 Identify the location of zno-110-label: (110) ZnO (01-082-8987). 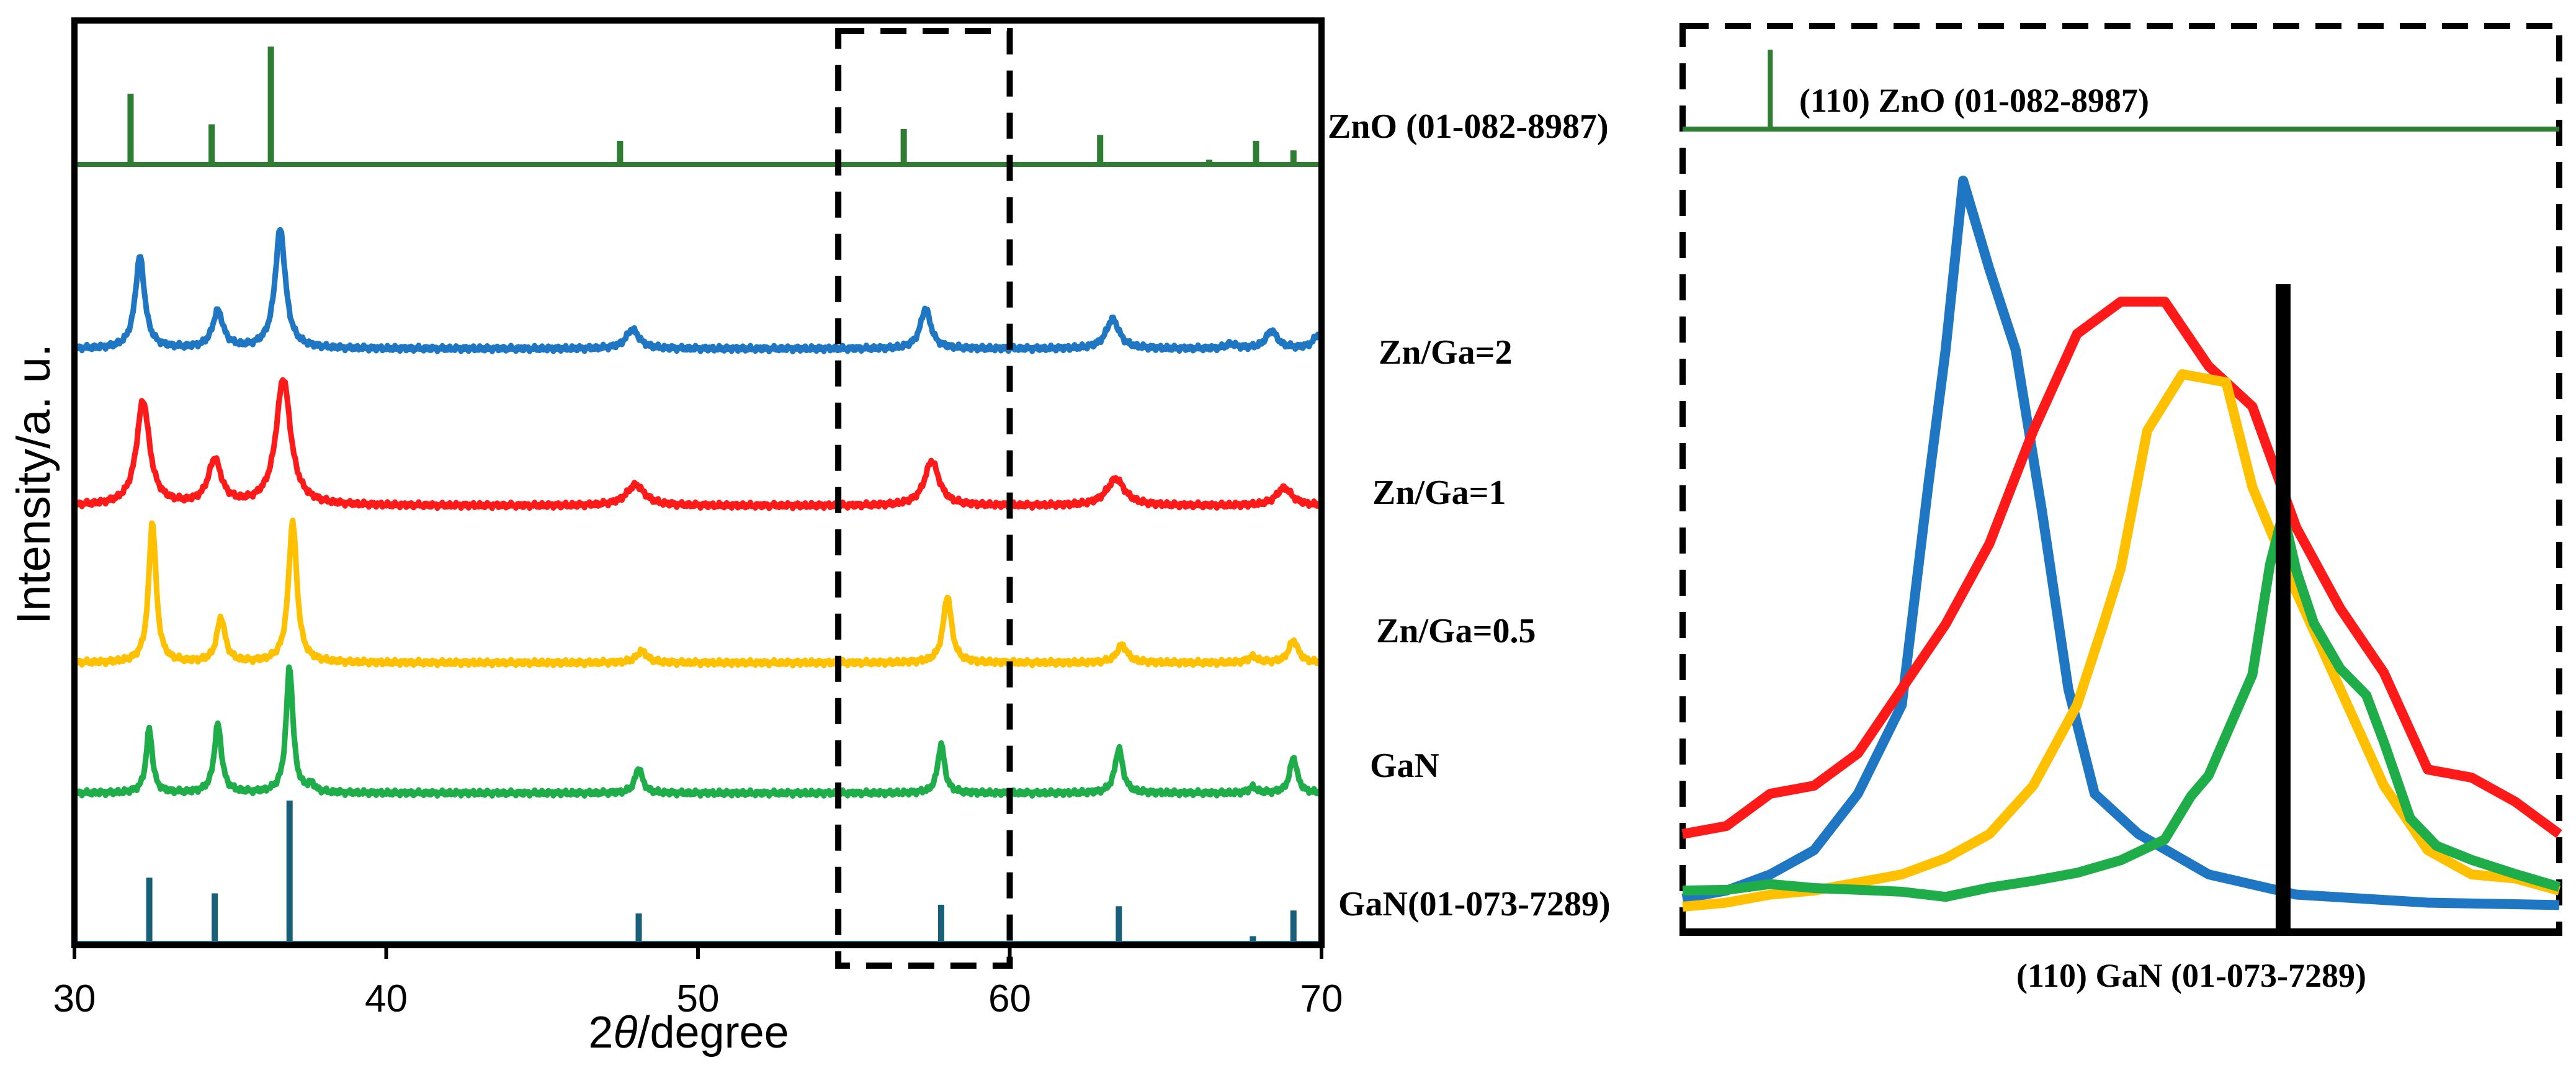
(1974, 100).